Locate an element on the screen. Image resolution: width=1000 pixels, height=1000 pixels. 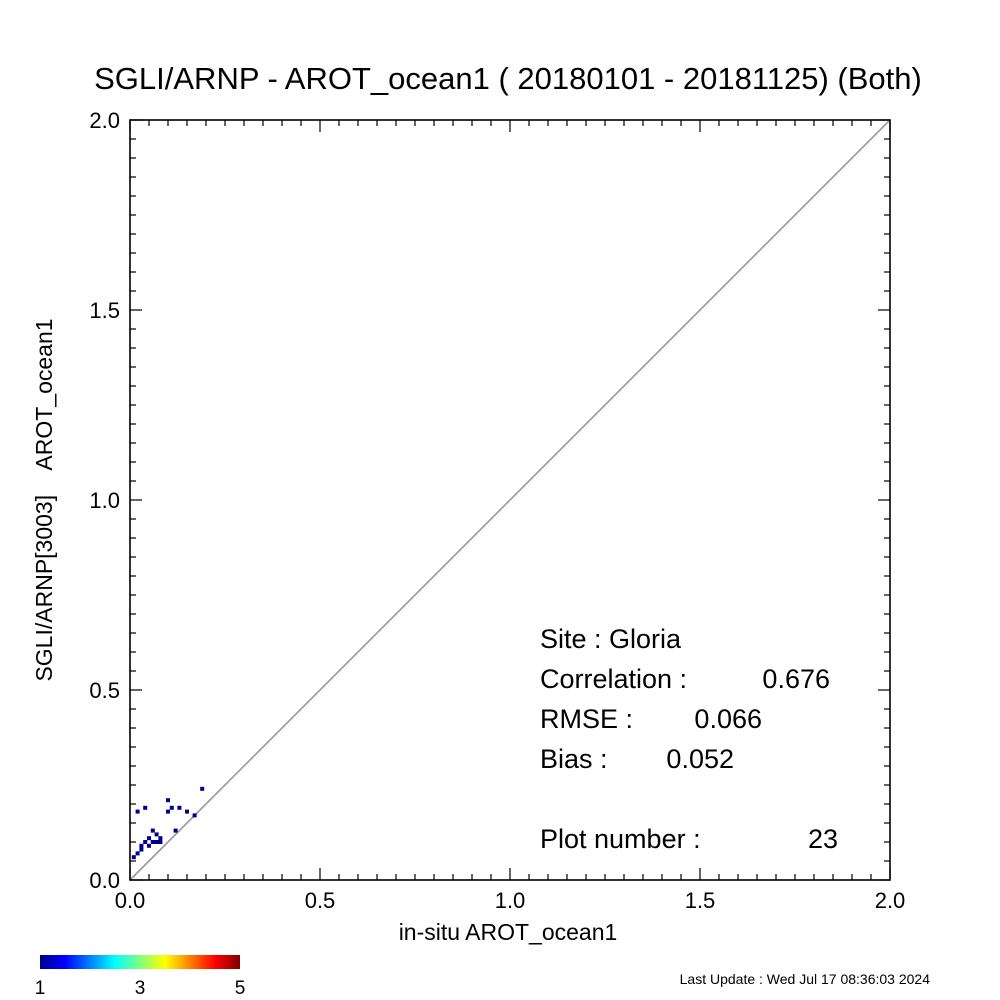
y-tick-labels: 0.0 0.5 1.0 1.5 2.0 is located at coordinates (104, 500).